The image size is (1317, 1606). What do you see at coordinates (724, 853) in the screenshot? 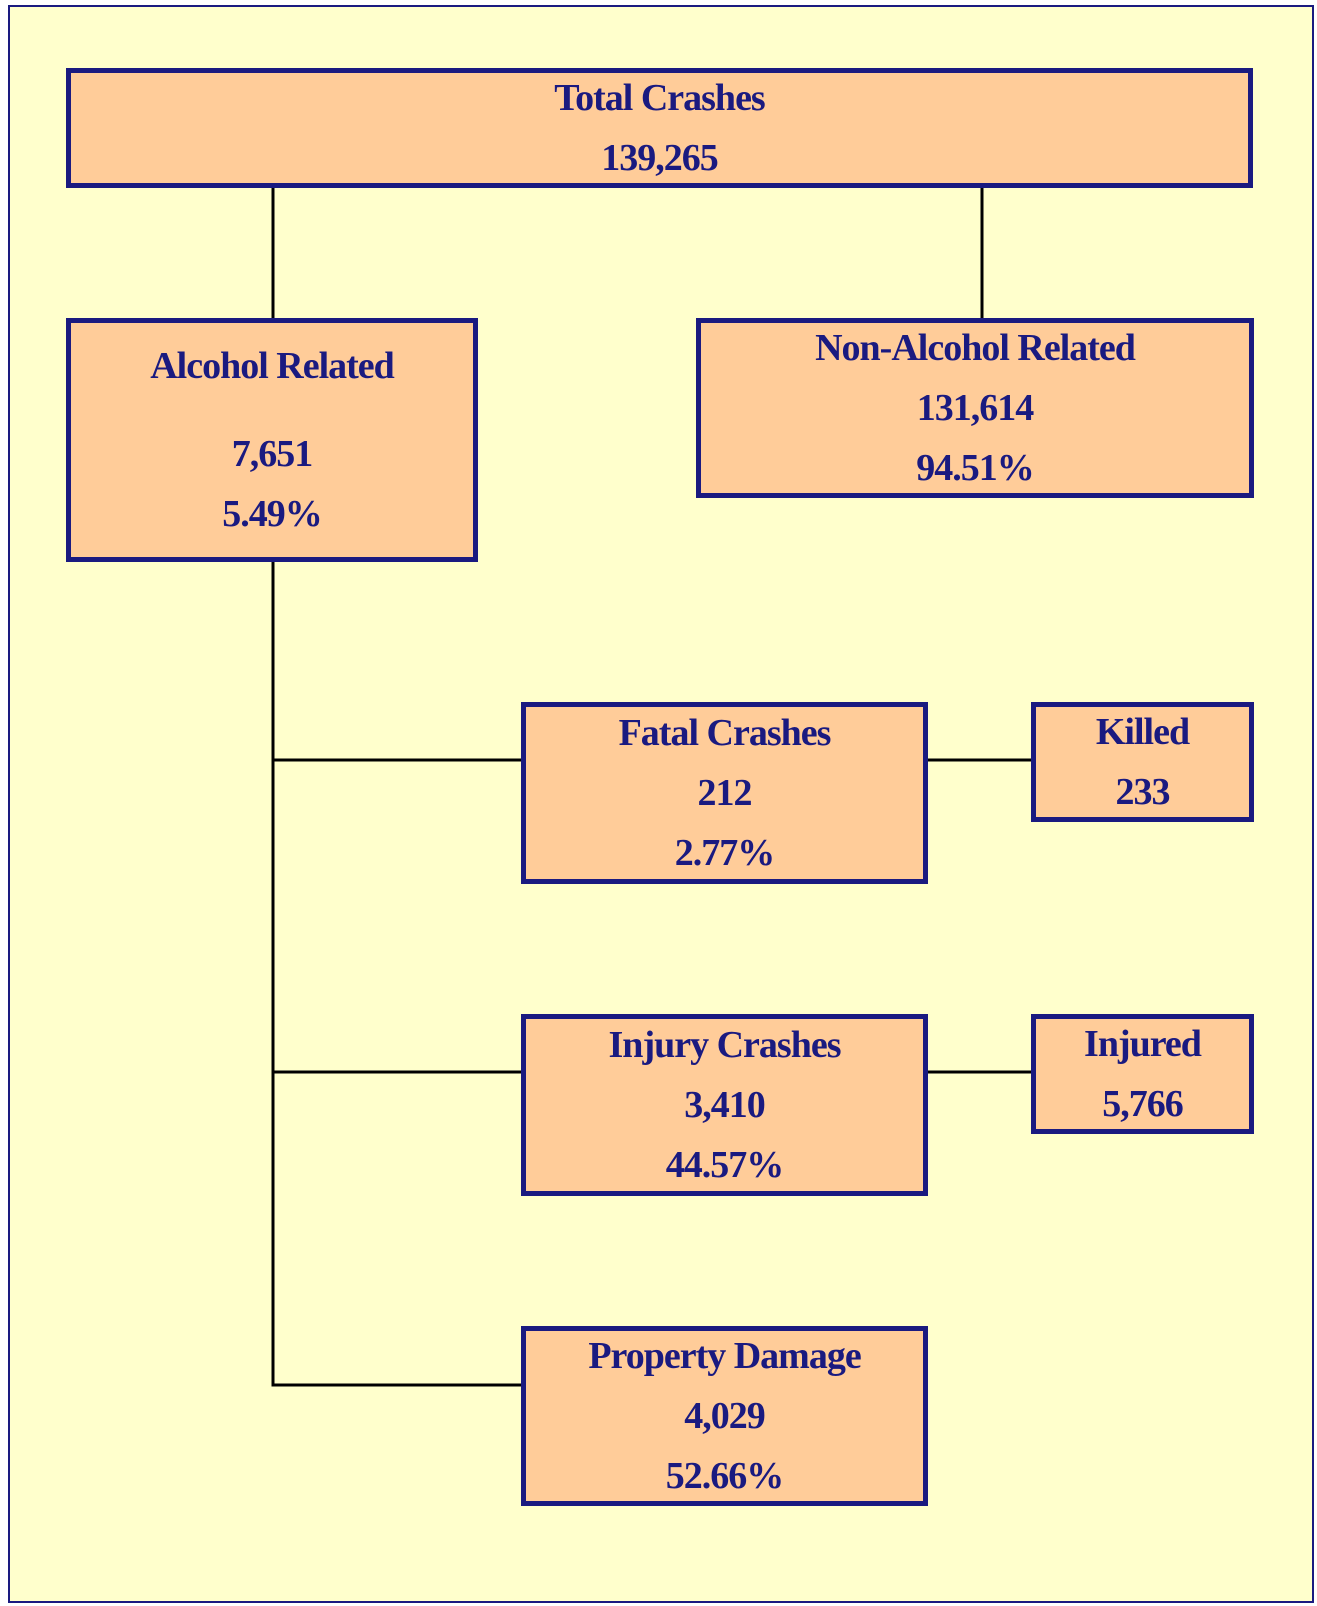
I see `node-percent: 2.77%` at bounding box center [724, 853].